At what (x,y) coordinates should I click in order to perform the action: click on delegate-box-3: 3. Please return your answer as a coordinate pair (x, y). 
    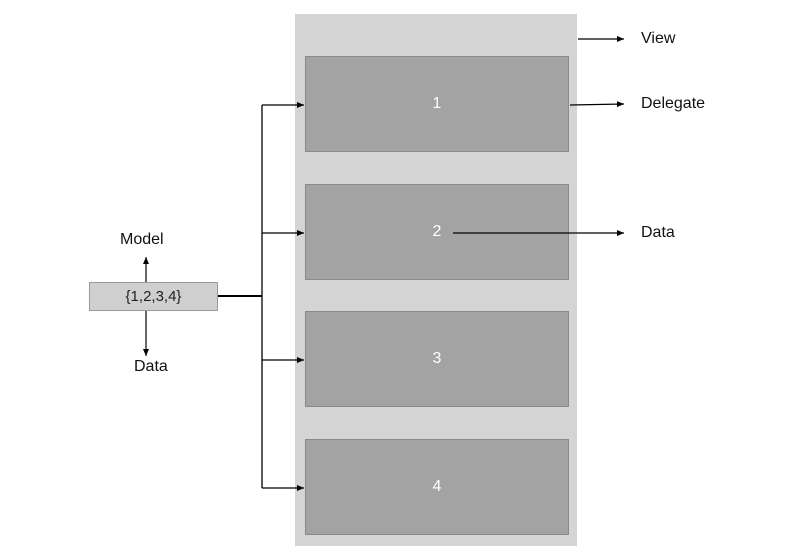
    Looking at the image, I should click on (437, 359).